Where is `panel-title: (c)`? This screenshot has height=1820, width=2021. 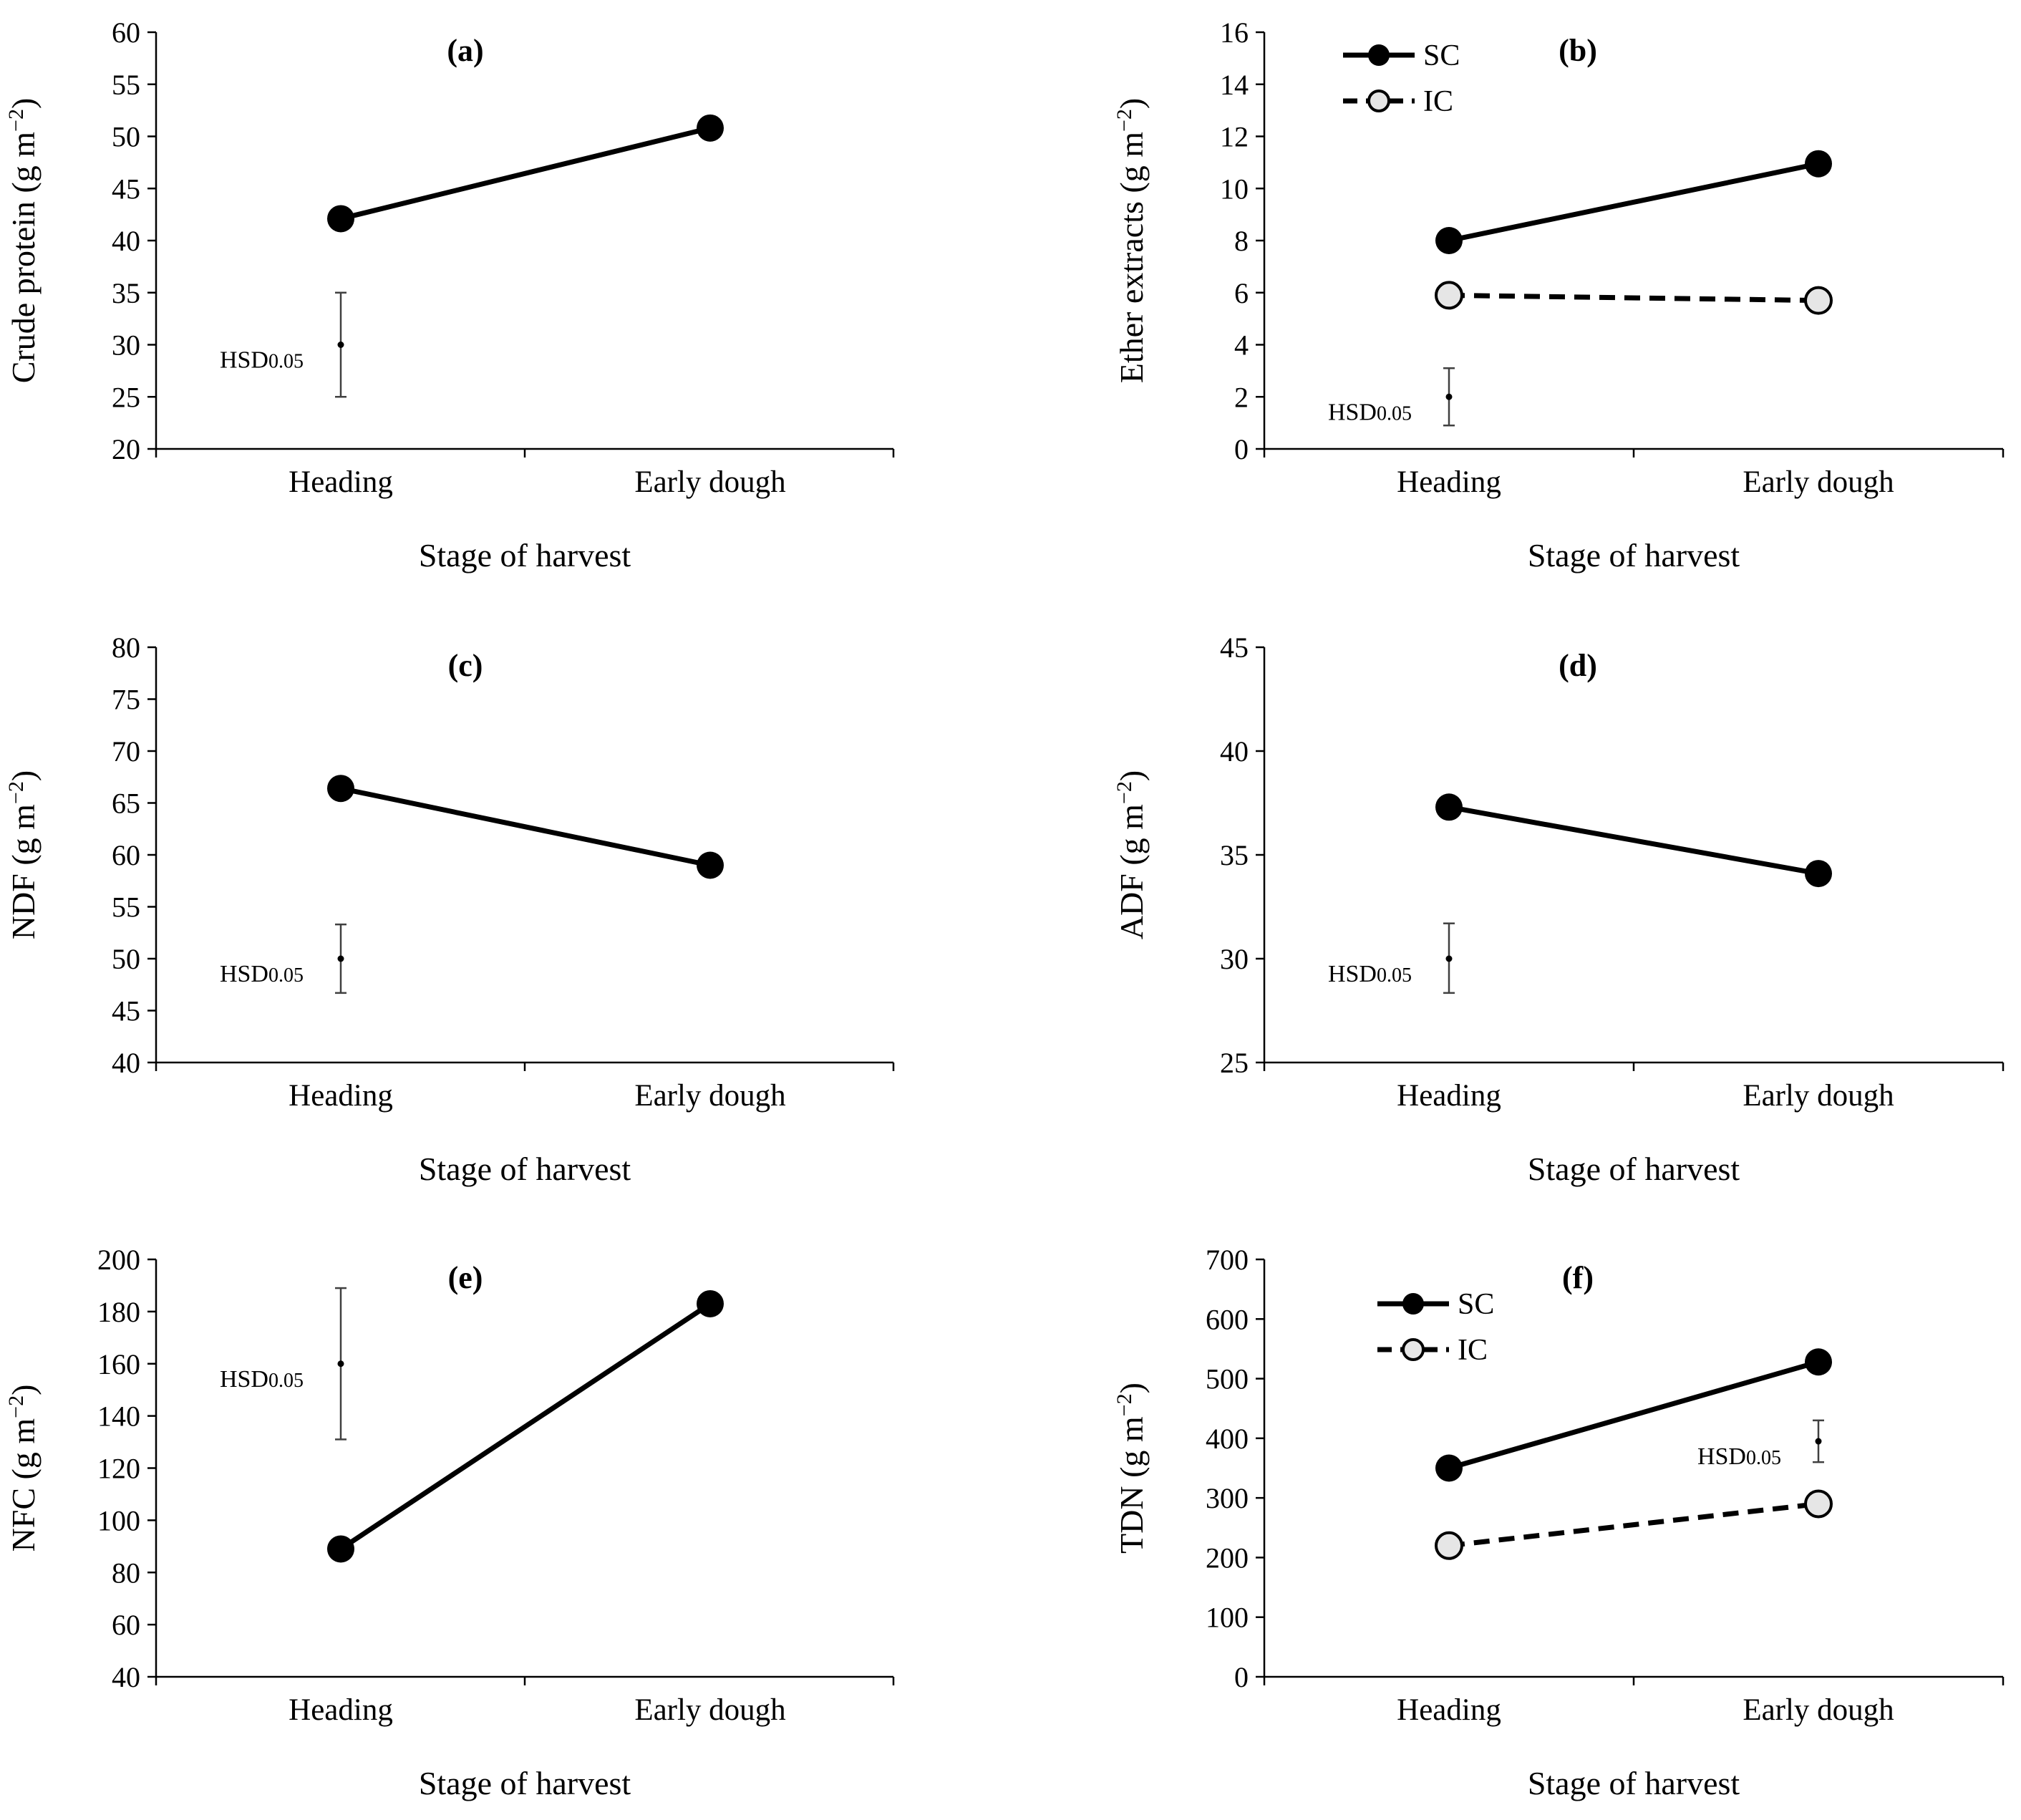 panel-title: (c) is located at coordinates (466, 665).